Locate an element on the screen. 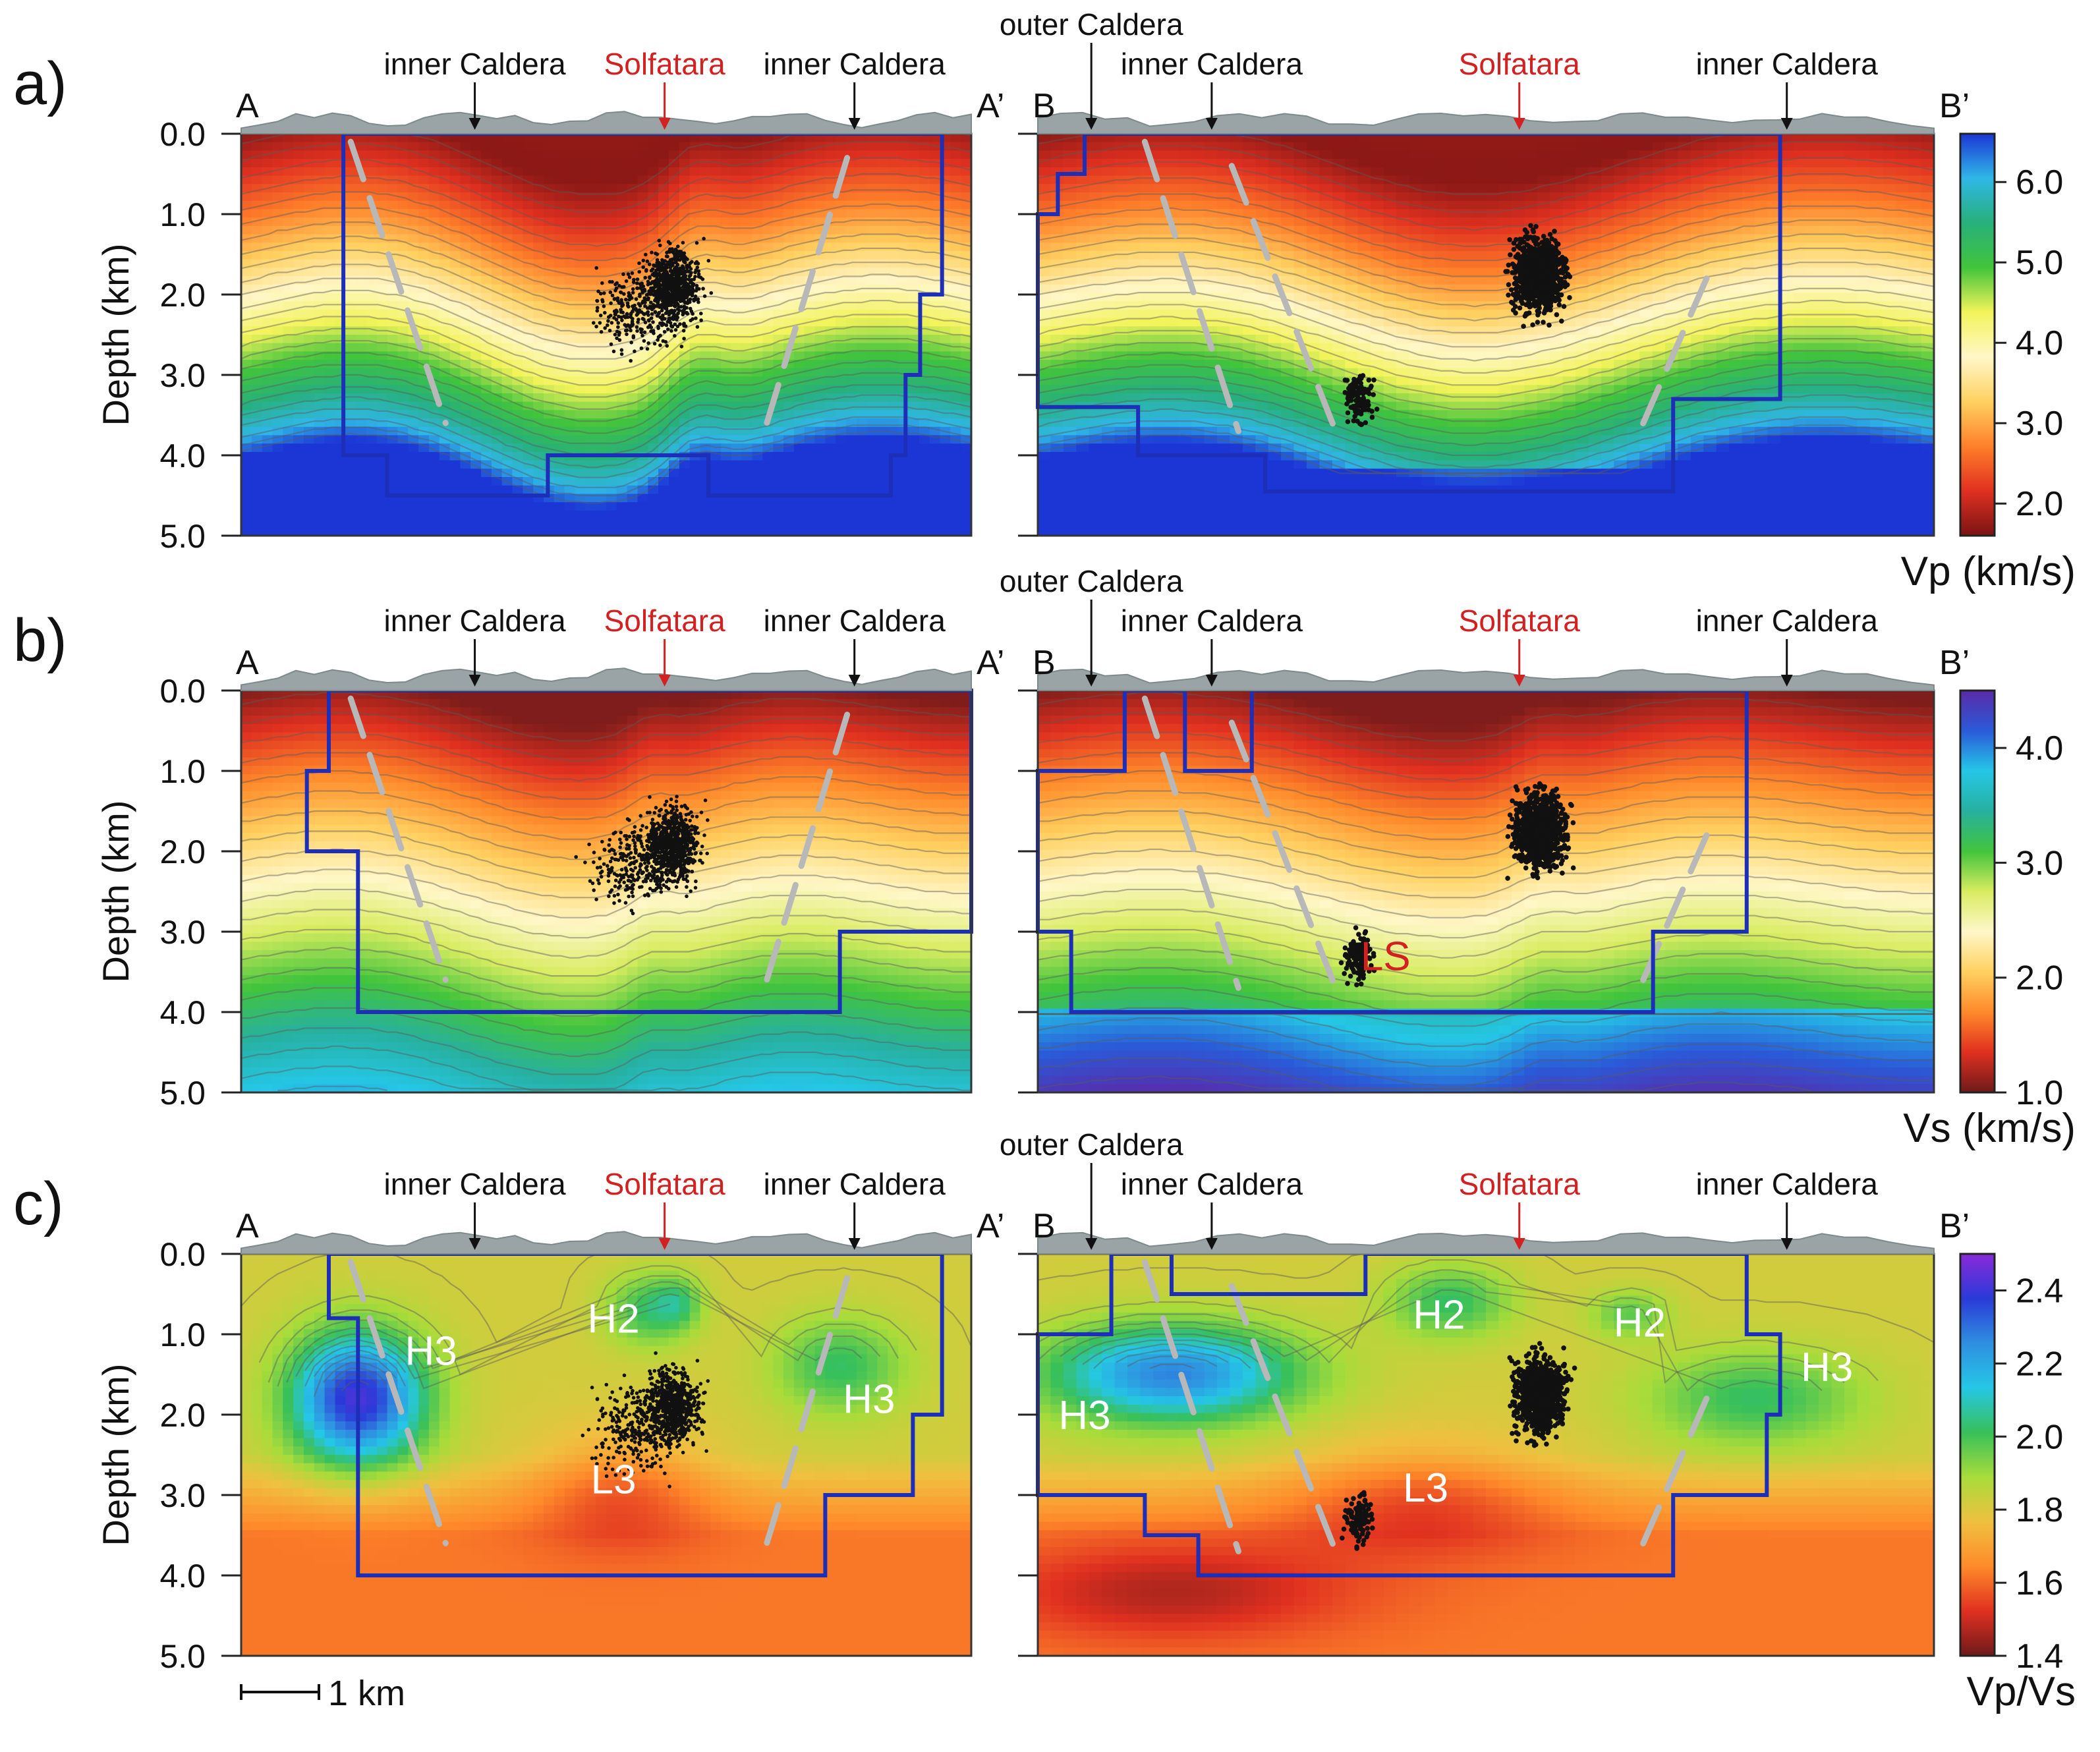 The height and width of the screenshot is (1752, 2100). depth-tick-label: 1.0 is located at coordinates (182, 214).